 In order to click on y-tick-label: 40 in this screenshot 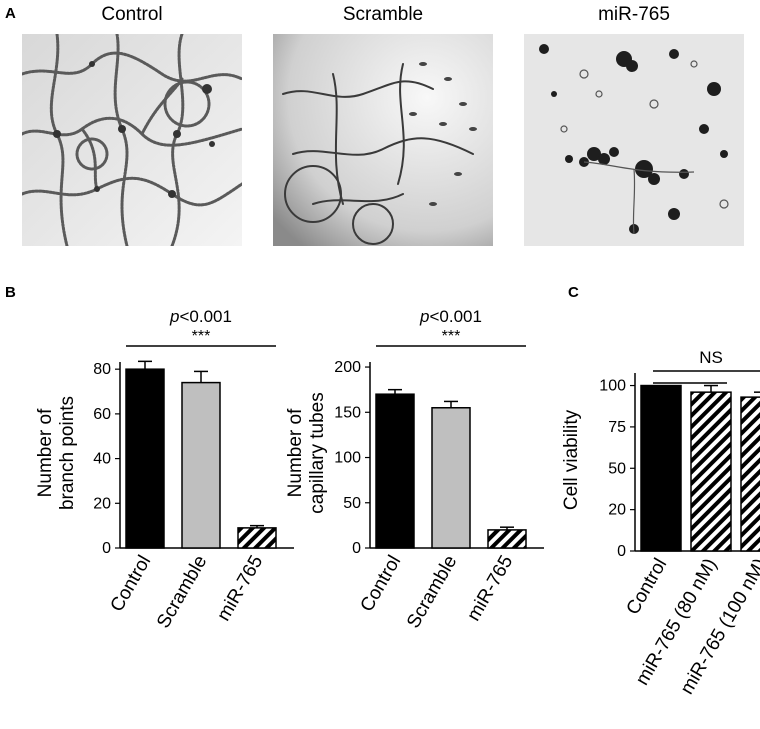, I will do `click(102, 459)`.